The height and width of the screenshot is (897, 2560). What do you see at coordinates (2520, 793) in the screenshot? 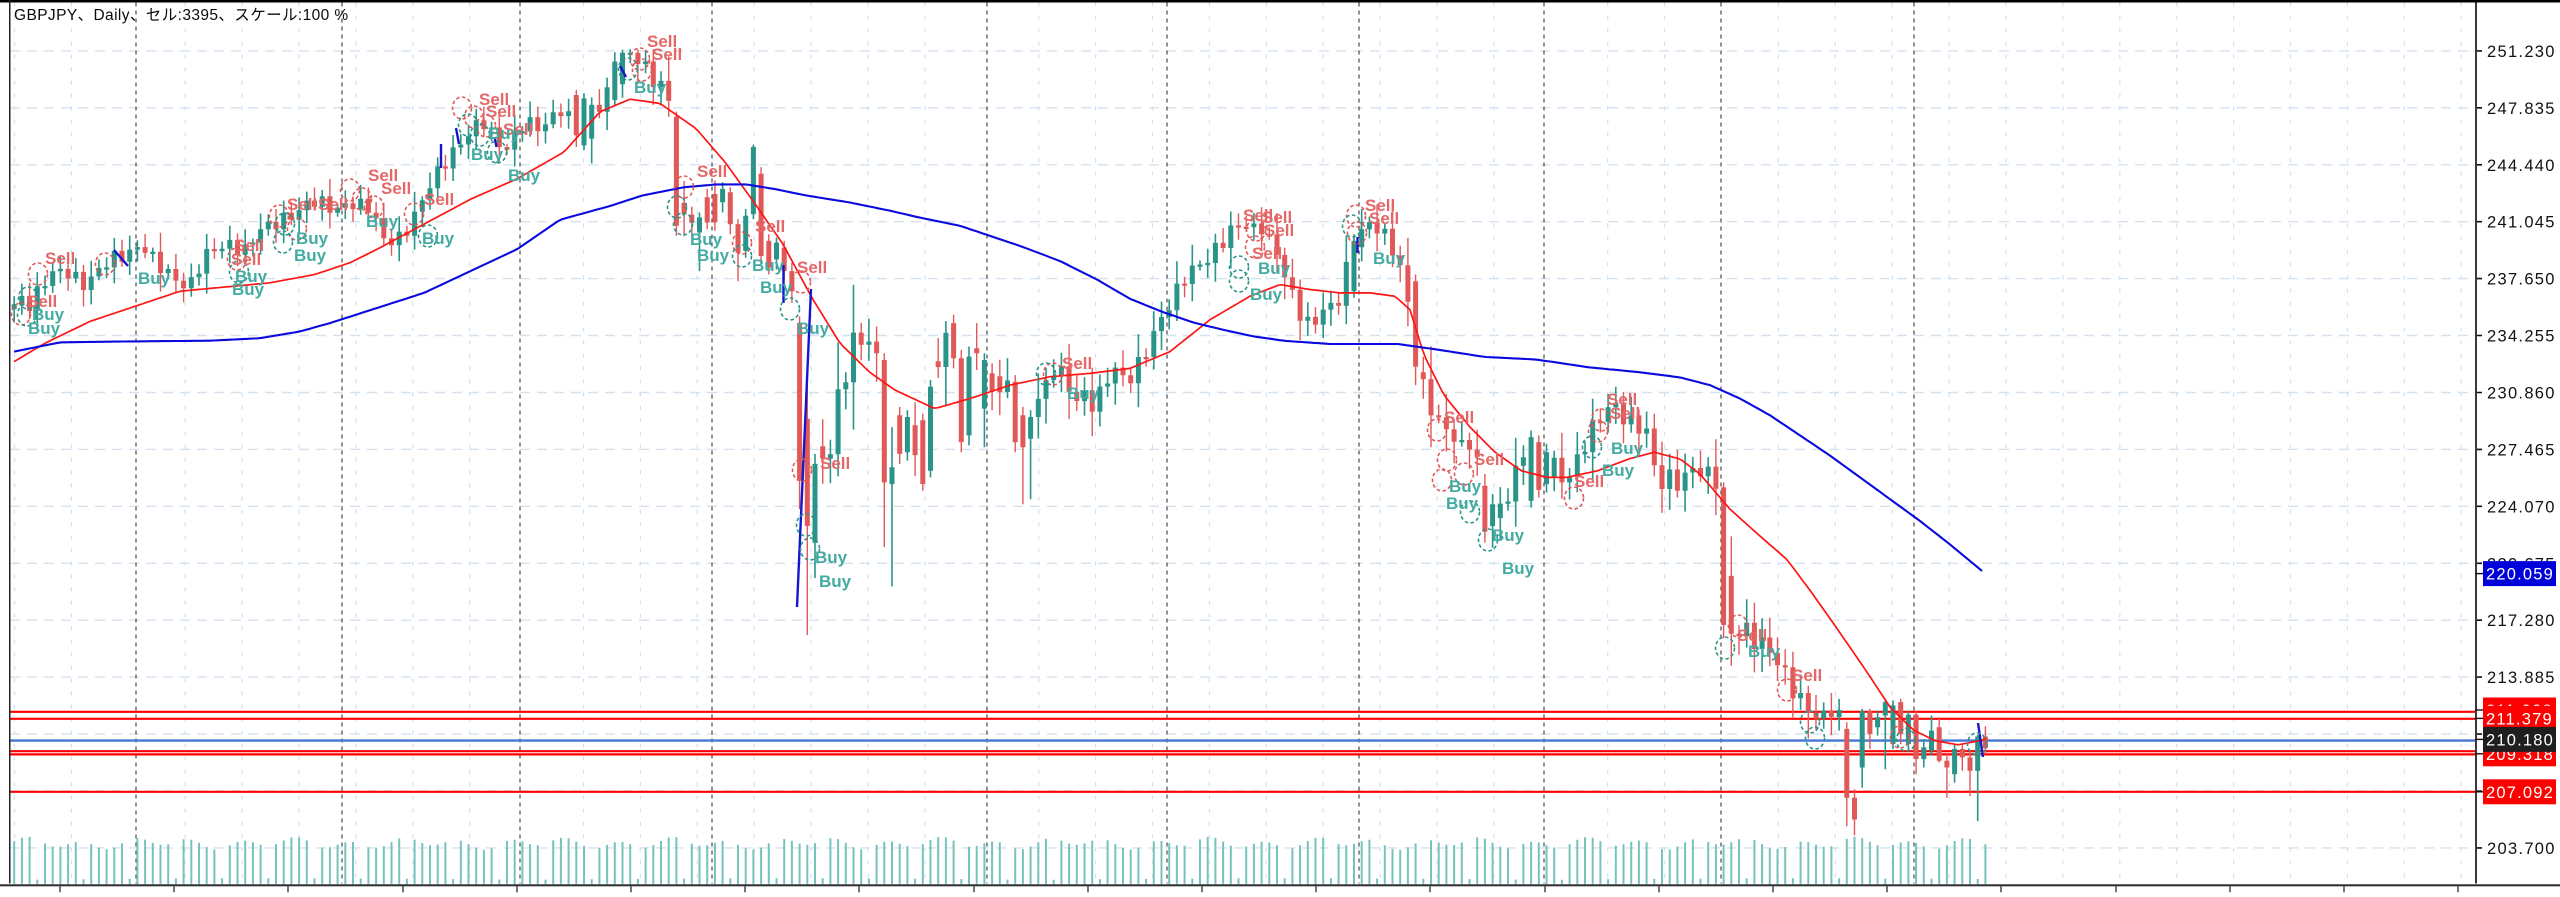
I see `svg-text: 207.092` at bounding box center [2520, 793].